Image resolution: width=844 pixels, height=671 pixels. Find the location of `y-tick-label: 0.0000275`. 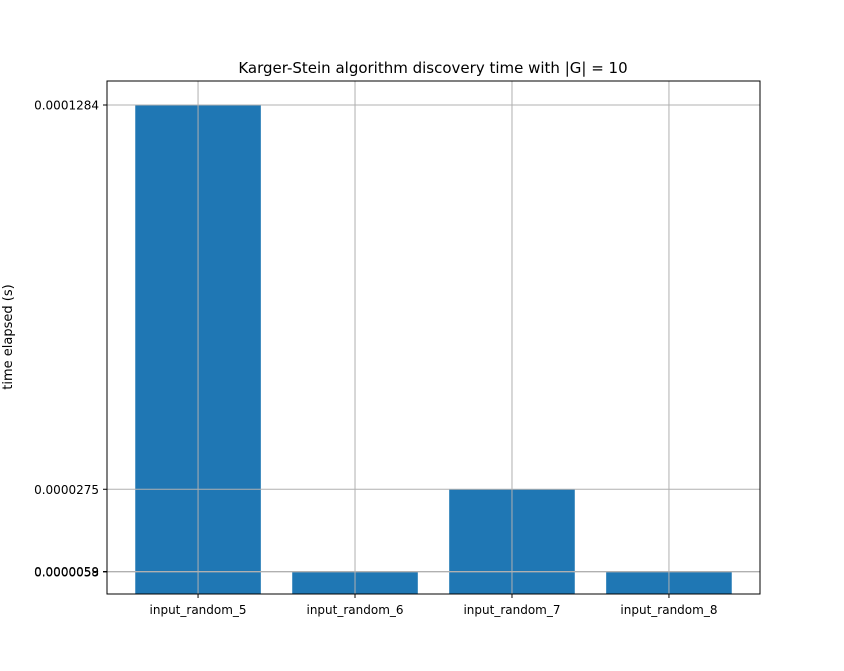

y-tick-label: 0.0000275 is located at coordinates (66, 490).